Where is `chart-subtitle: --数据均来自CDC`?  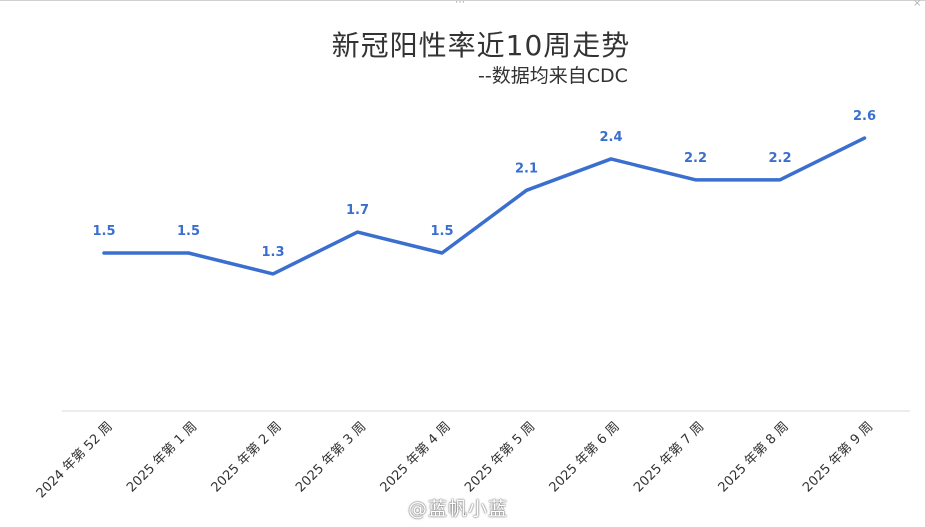 chart-subtitle: --数据均来自CDC is located at coordinates (553, 76).